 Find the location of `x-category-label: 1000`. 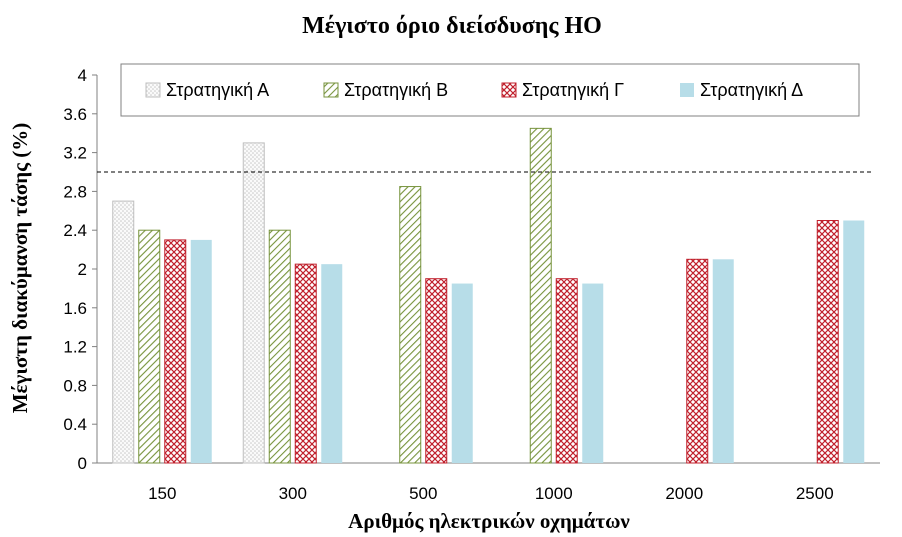

x-category-label: 1000 is located at coordinates (554, 493).